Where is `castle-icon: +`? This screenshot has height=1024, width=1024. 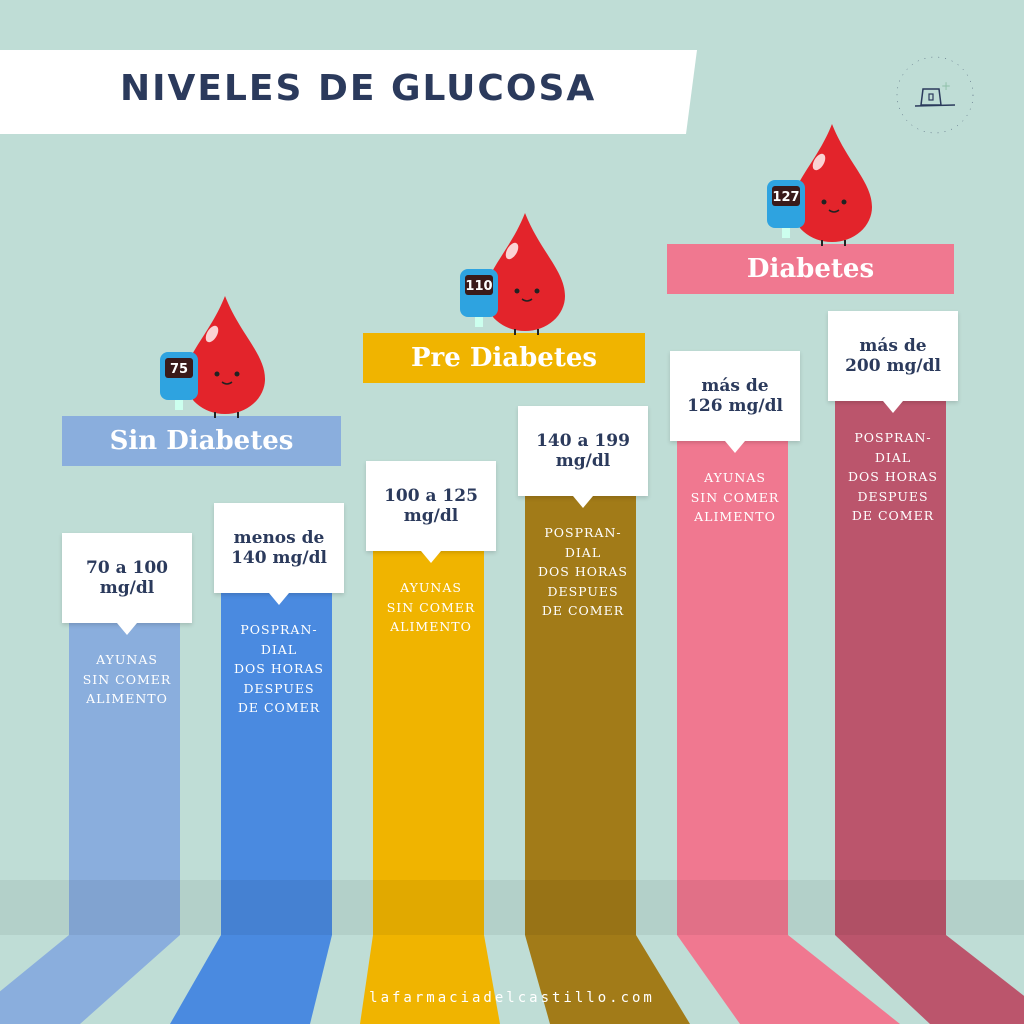
castle-icon: + is located at coordinates (935, 93).